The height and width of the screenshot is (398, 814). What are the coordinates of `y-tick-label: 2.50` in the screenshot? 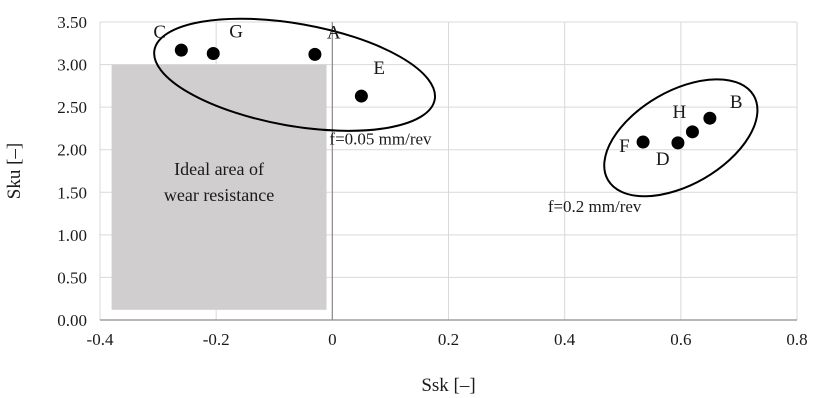 It's located at (72, 107).